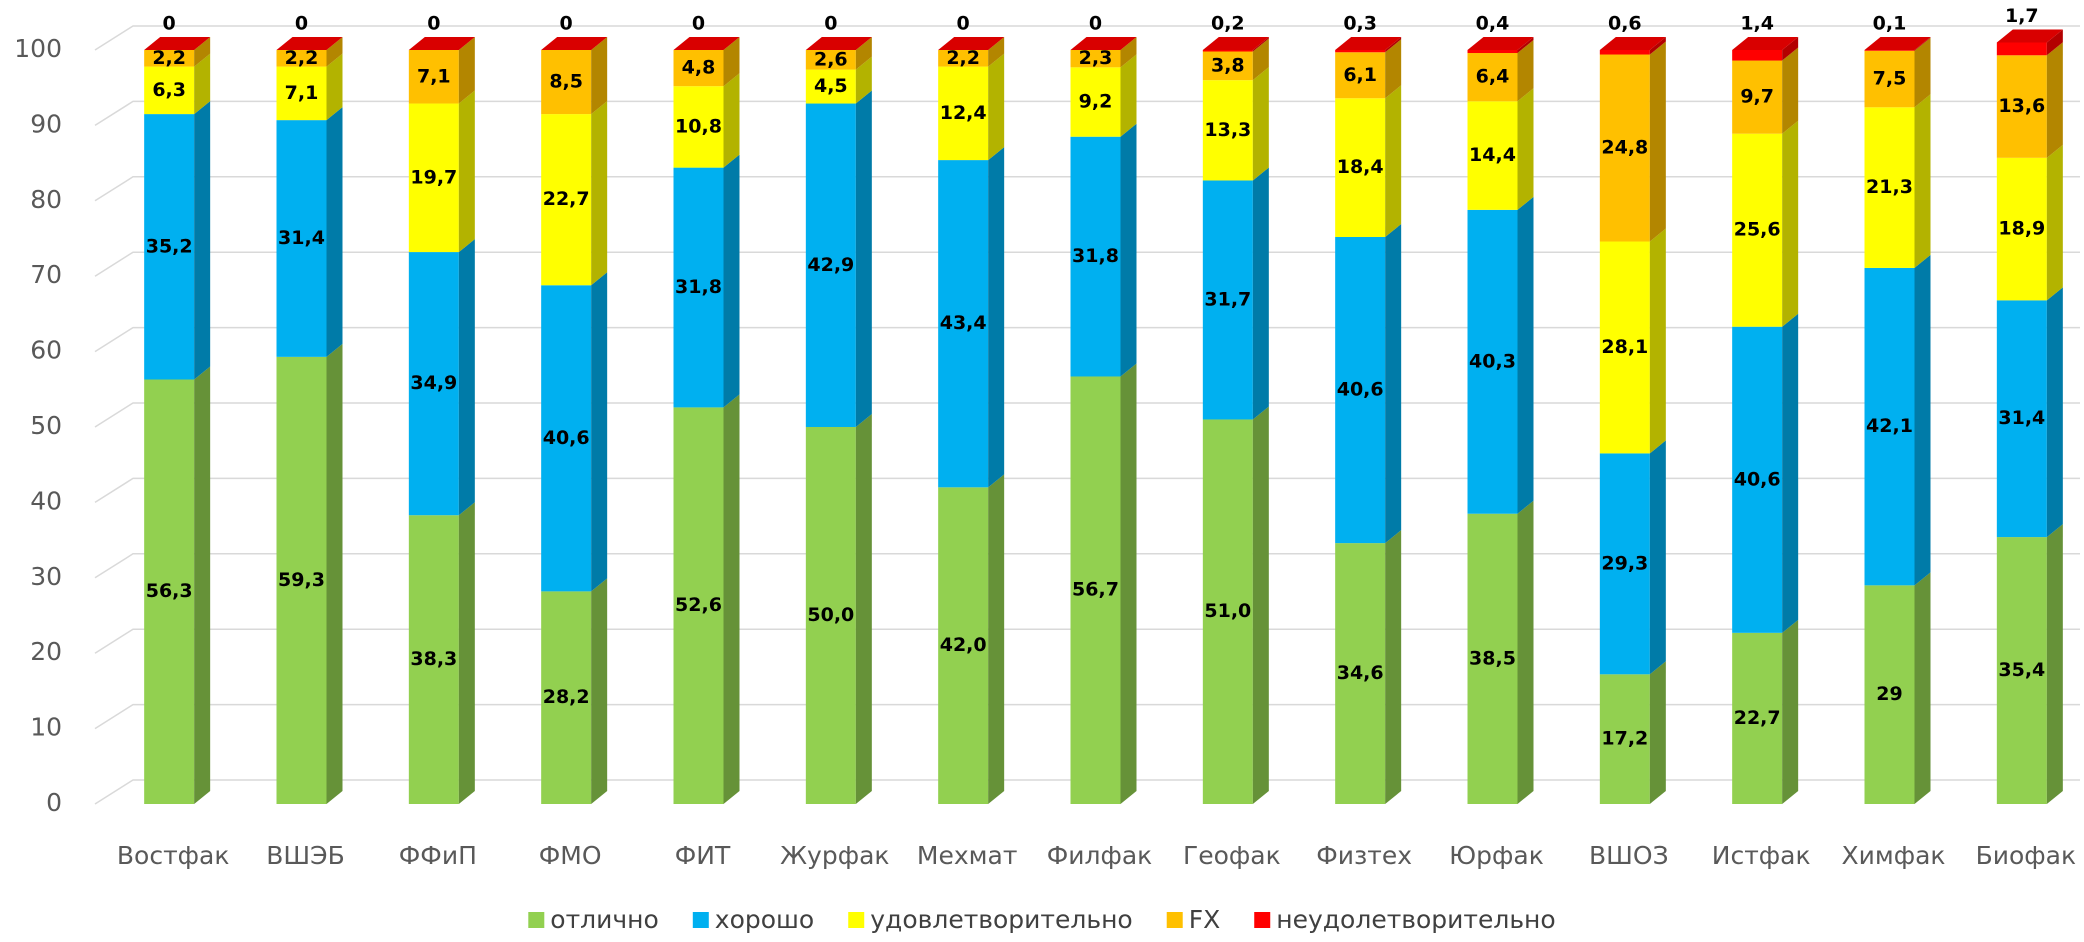  What do you see at coordinates (1100, 855) in the screenshot?
I see `x-tick-label: Филфак` at bounding box center [1100, 855].